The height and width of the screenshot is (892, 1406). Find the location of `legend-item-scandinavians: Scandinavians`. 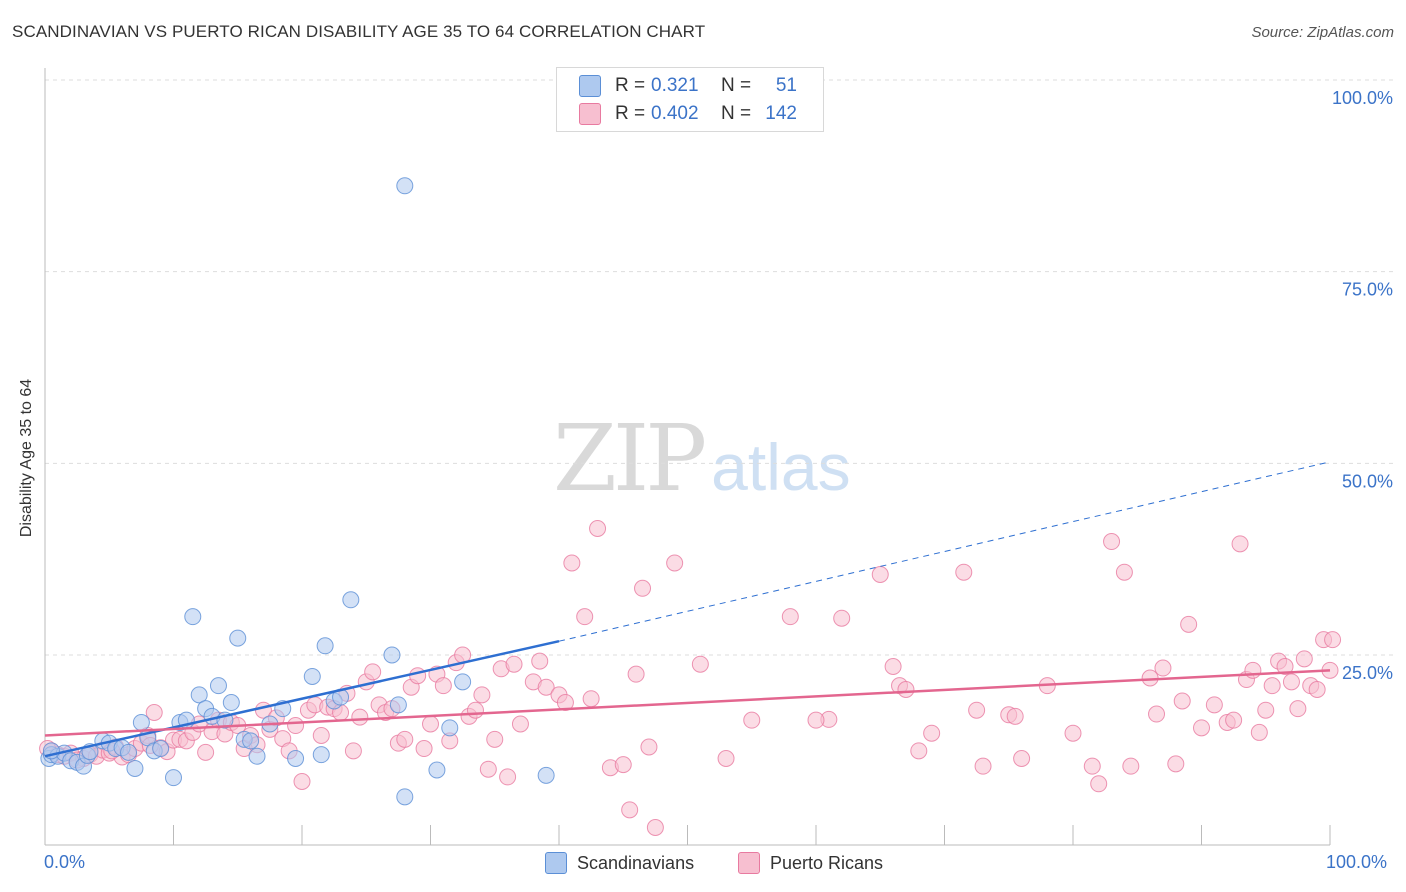

legend-item-scandinavians: Scandinavians is located at coordinates (619, 863).